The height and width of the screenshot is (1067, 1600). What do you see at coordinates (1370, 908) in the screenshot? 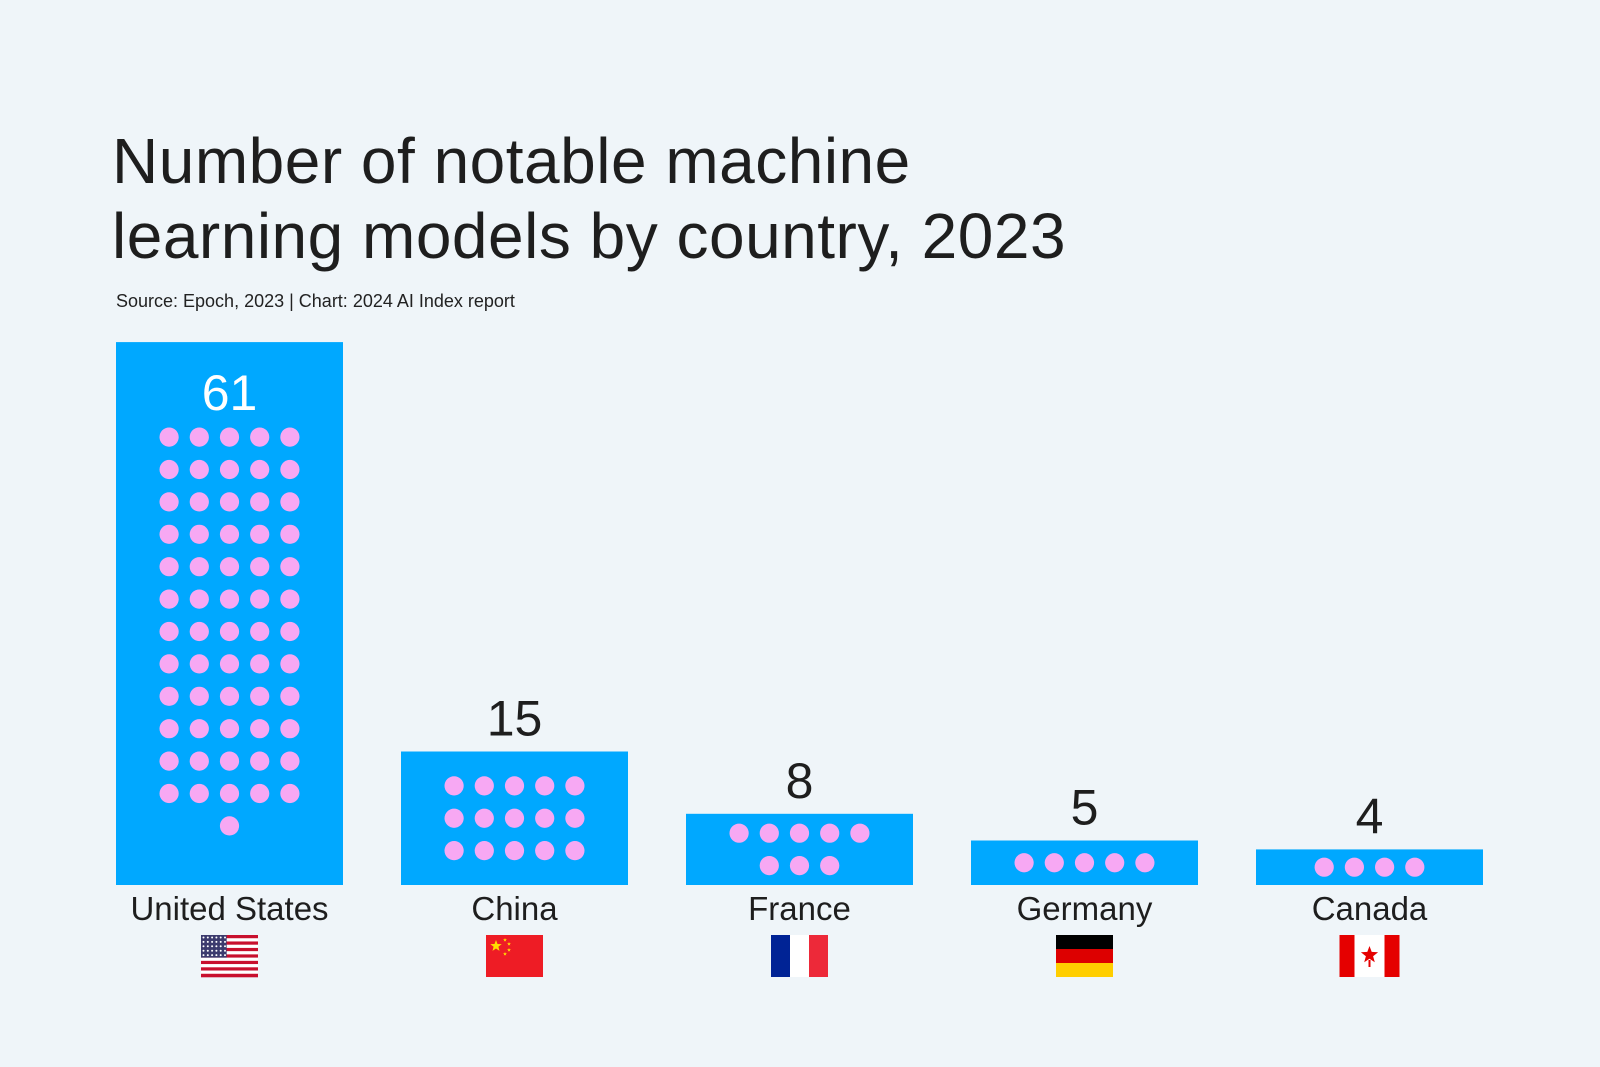
I see `category-label: Canada` at bounding box center [1370, 908].